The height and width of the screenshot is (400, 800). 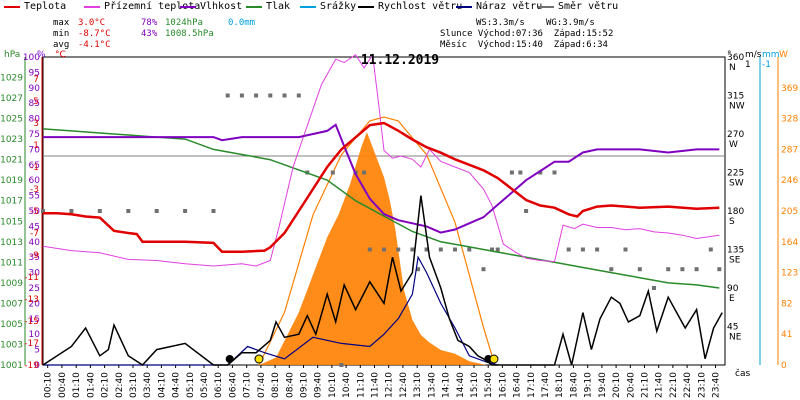 What do you see at coordinates (527, 34) in the screenshot?
I see `stat-sun: Slunce Východ:07:36 Západ:15:52` at bounding box center [527, 34].